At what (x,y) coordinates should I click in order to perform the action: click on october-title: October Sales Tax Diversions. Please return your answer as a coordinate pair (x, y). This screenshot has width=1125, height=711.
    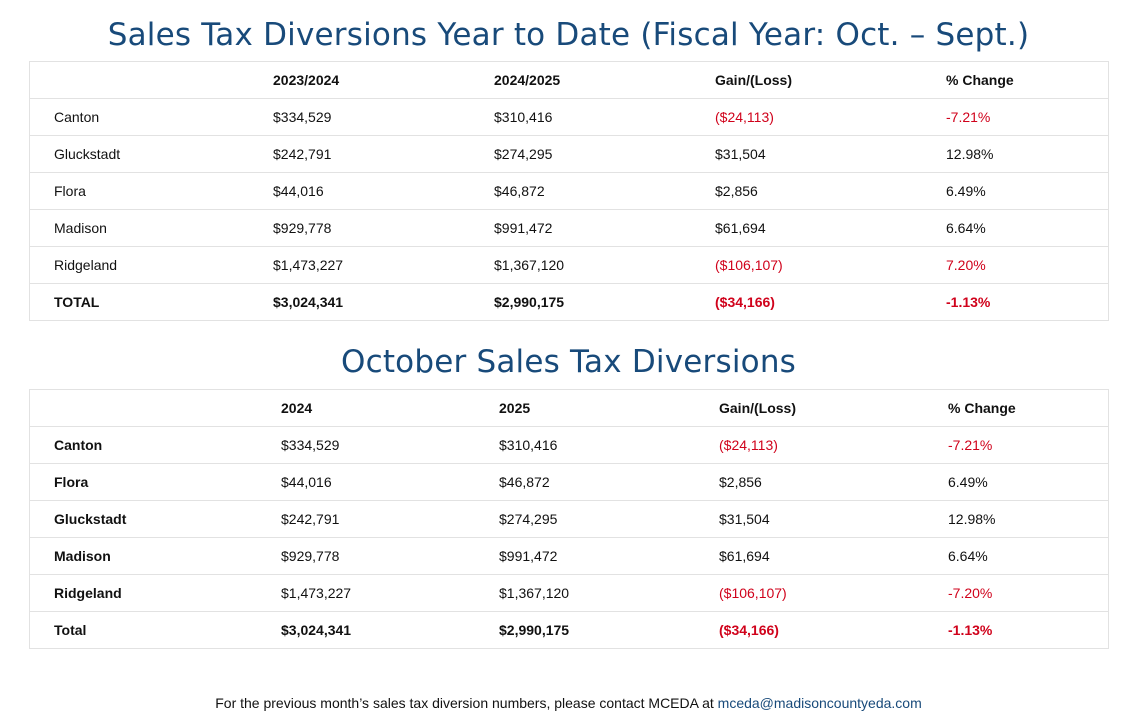
    Looking at the image, I should click on (568, 362).